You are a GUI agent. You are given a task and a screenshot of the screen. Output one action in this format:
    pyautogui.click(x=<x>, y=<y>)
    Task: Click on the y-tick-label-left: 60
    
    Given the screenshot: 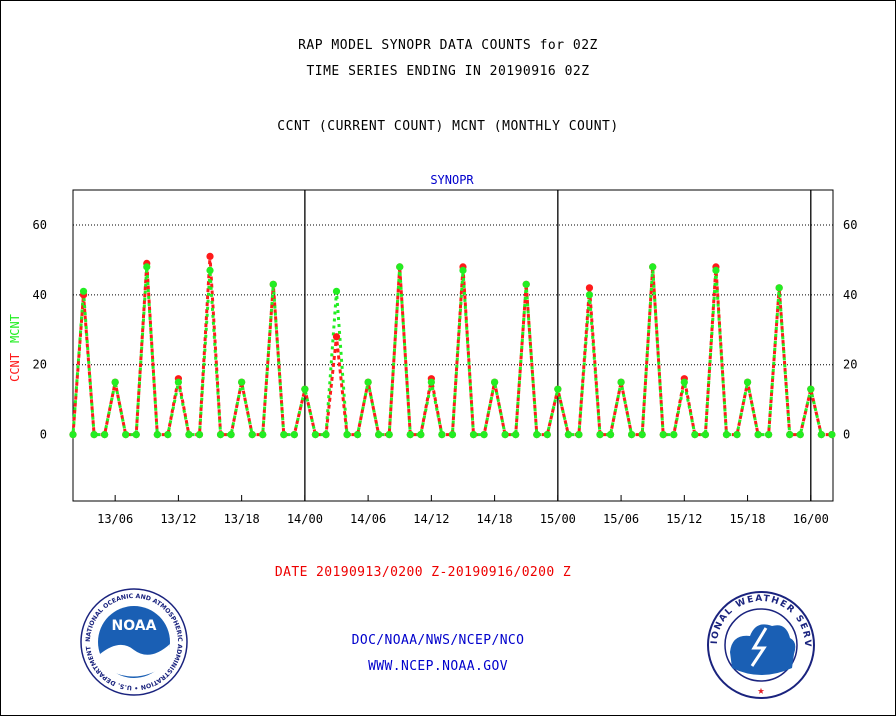 What is the action you would take?
    pyautogui.click(x=40, y=225)
    